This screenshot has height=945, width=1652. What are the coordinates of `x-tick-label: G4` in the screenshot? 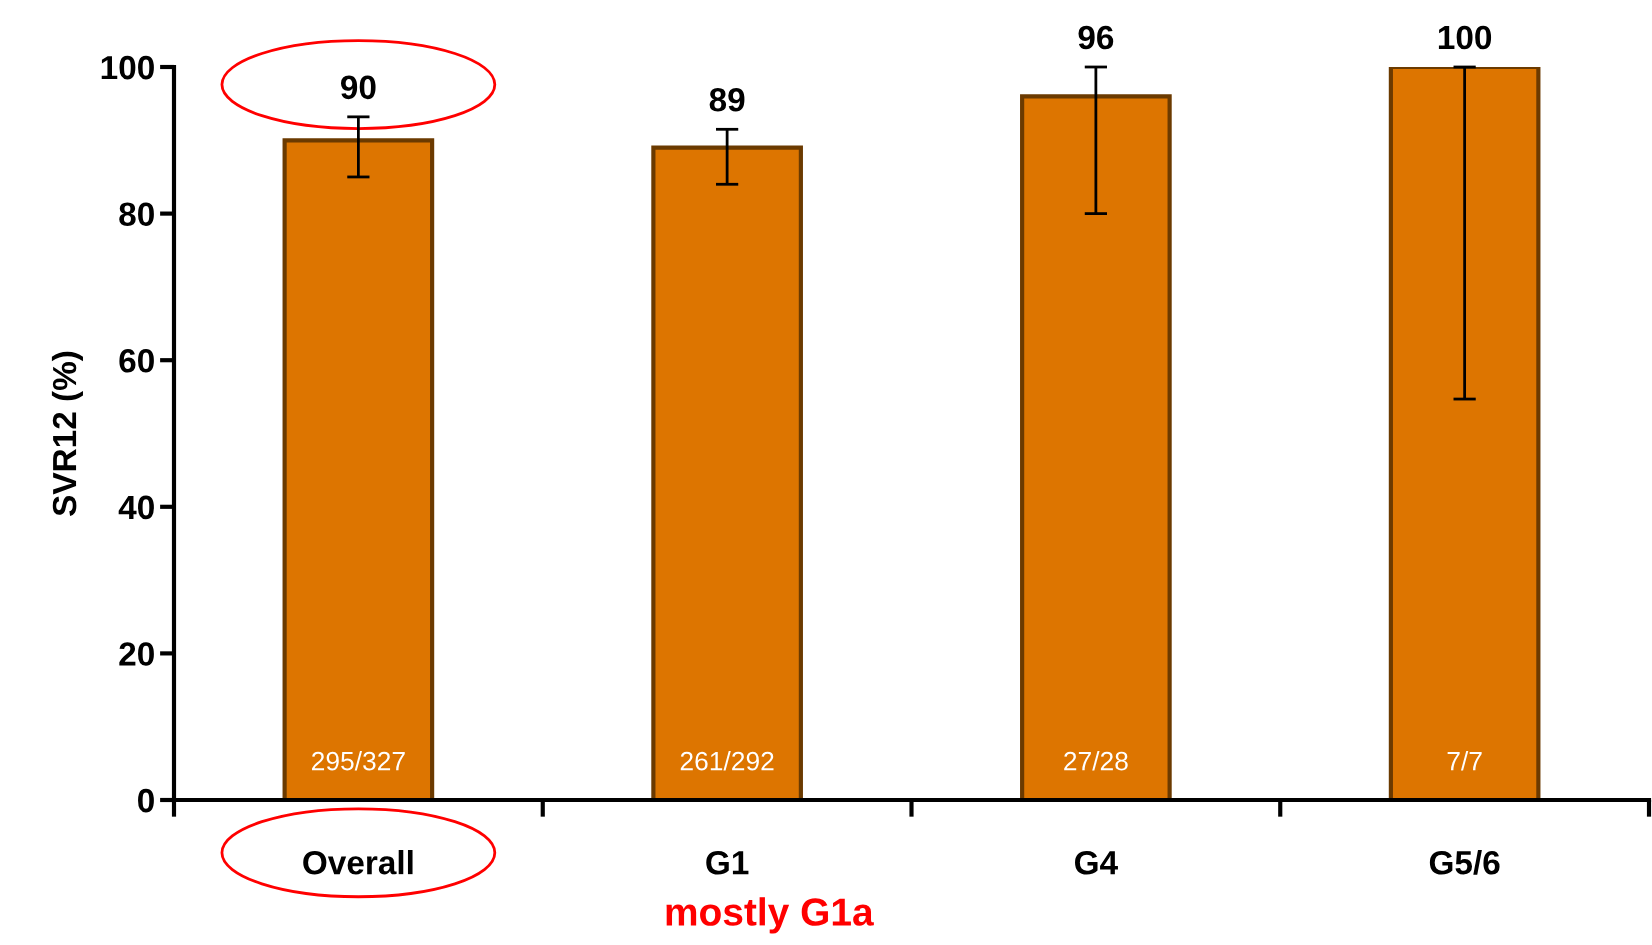 It's located at (1096, 862).